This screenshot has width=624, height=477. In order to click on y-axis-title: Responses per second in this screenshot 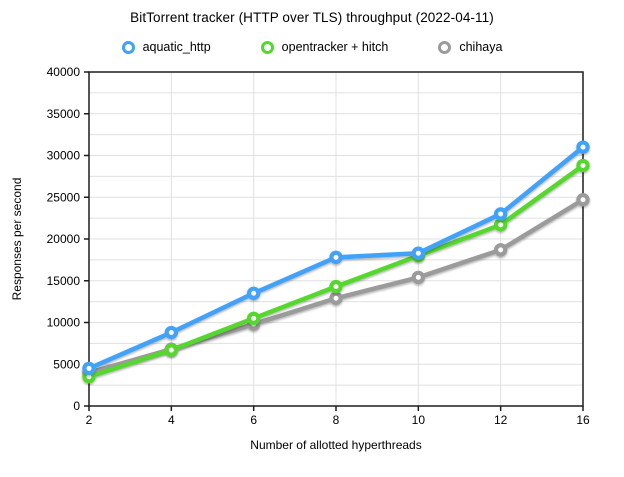, I will do `click(17, 239)`.